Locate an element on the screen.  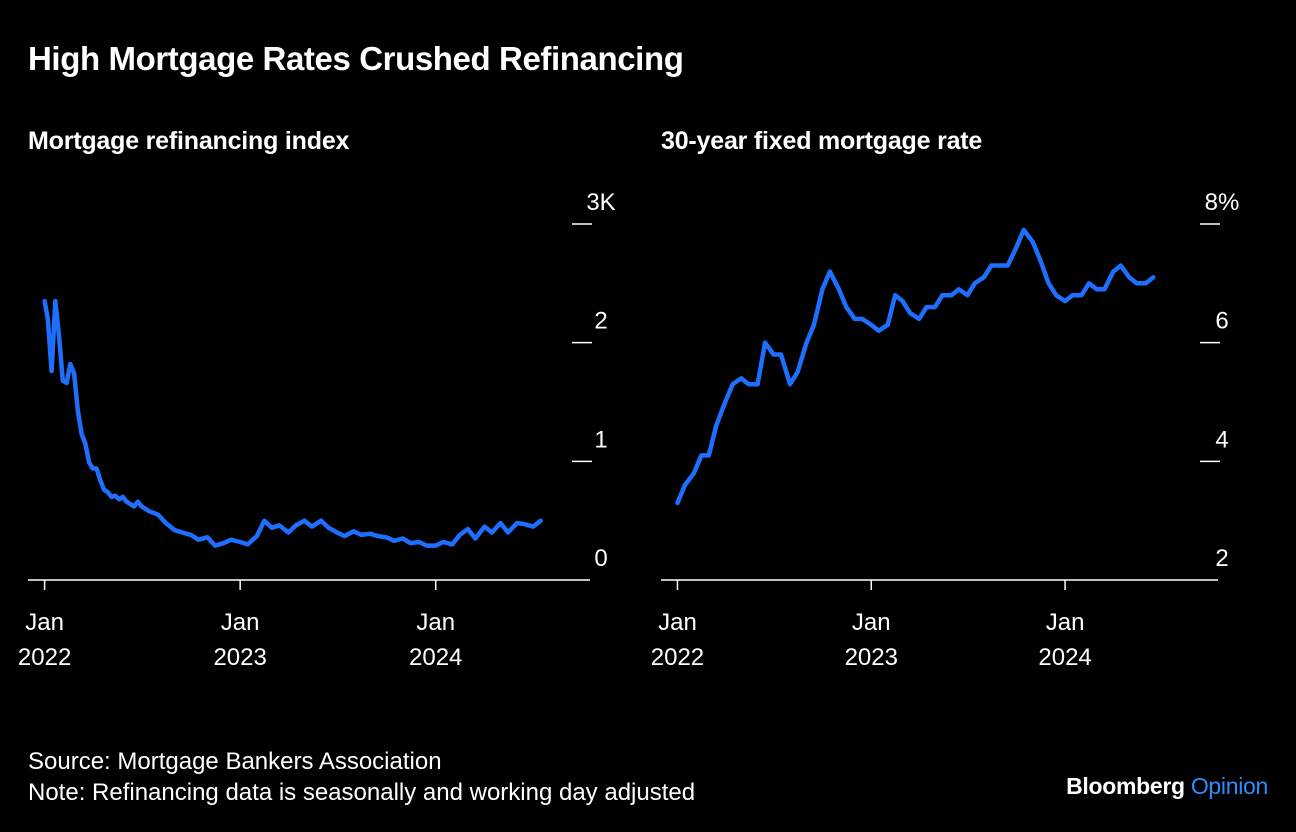
left-x-tick-label: 2024 is located at coordinates (435, 657).